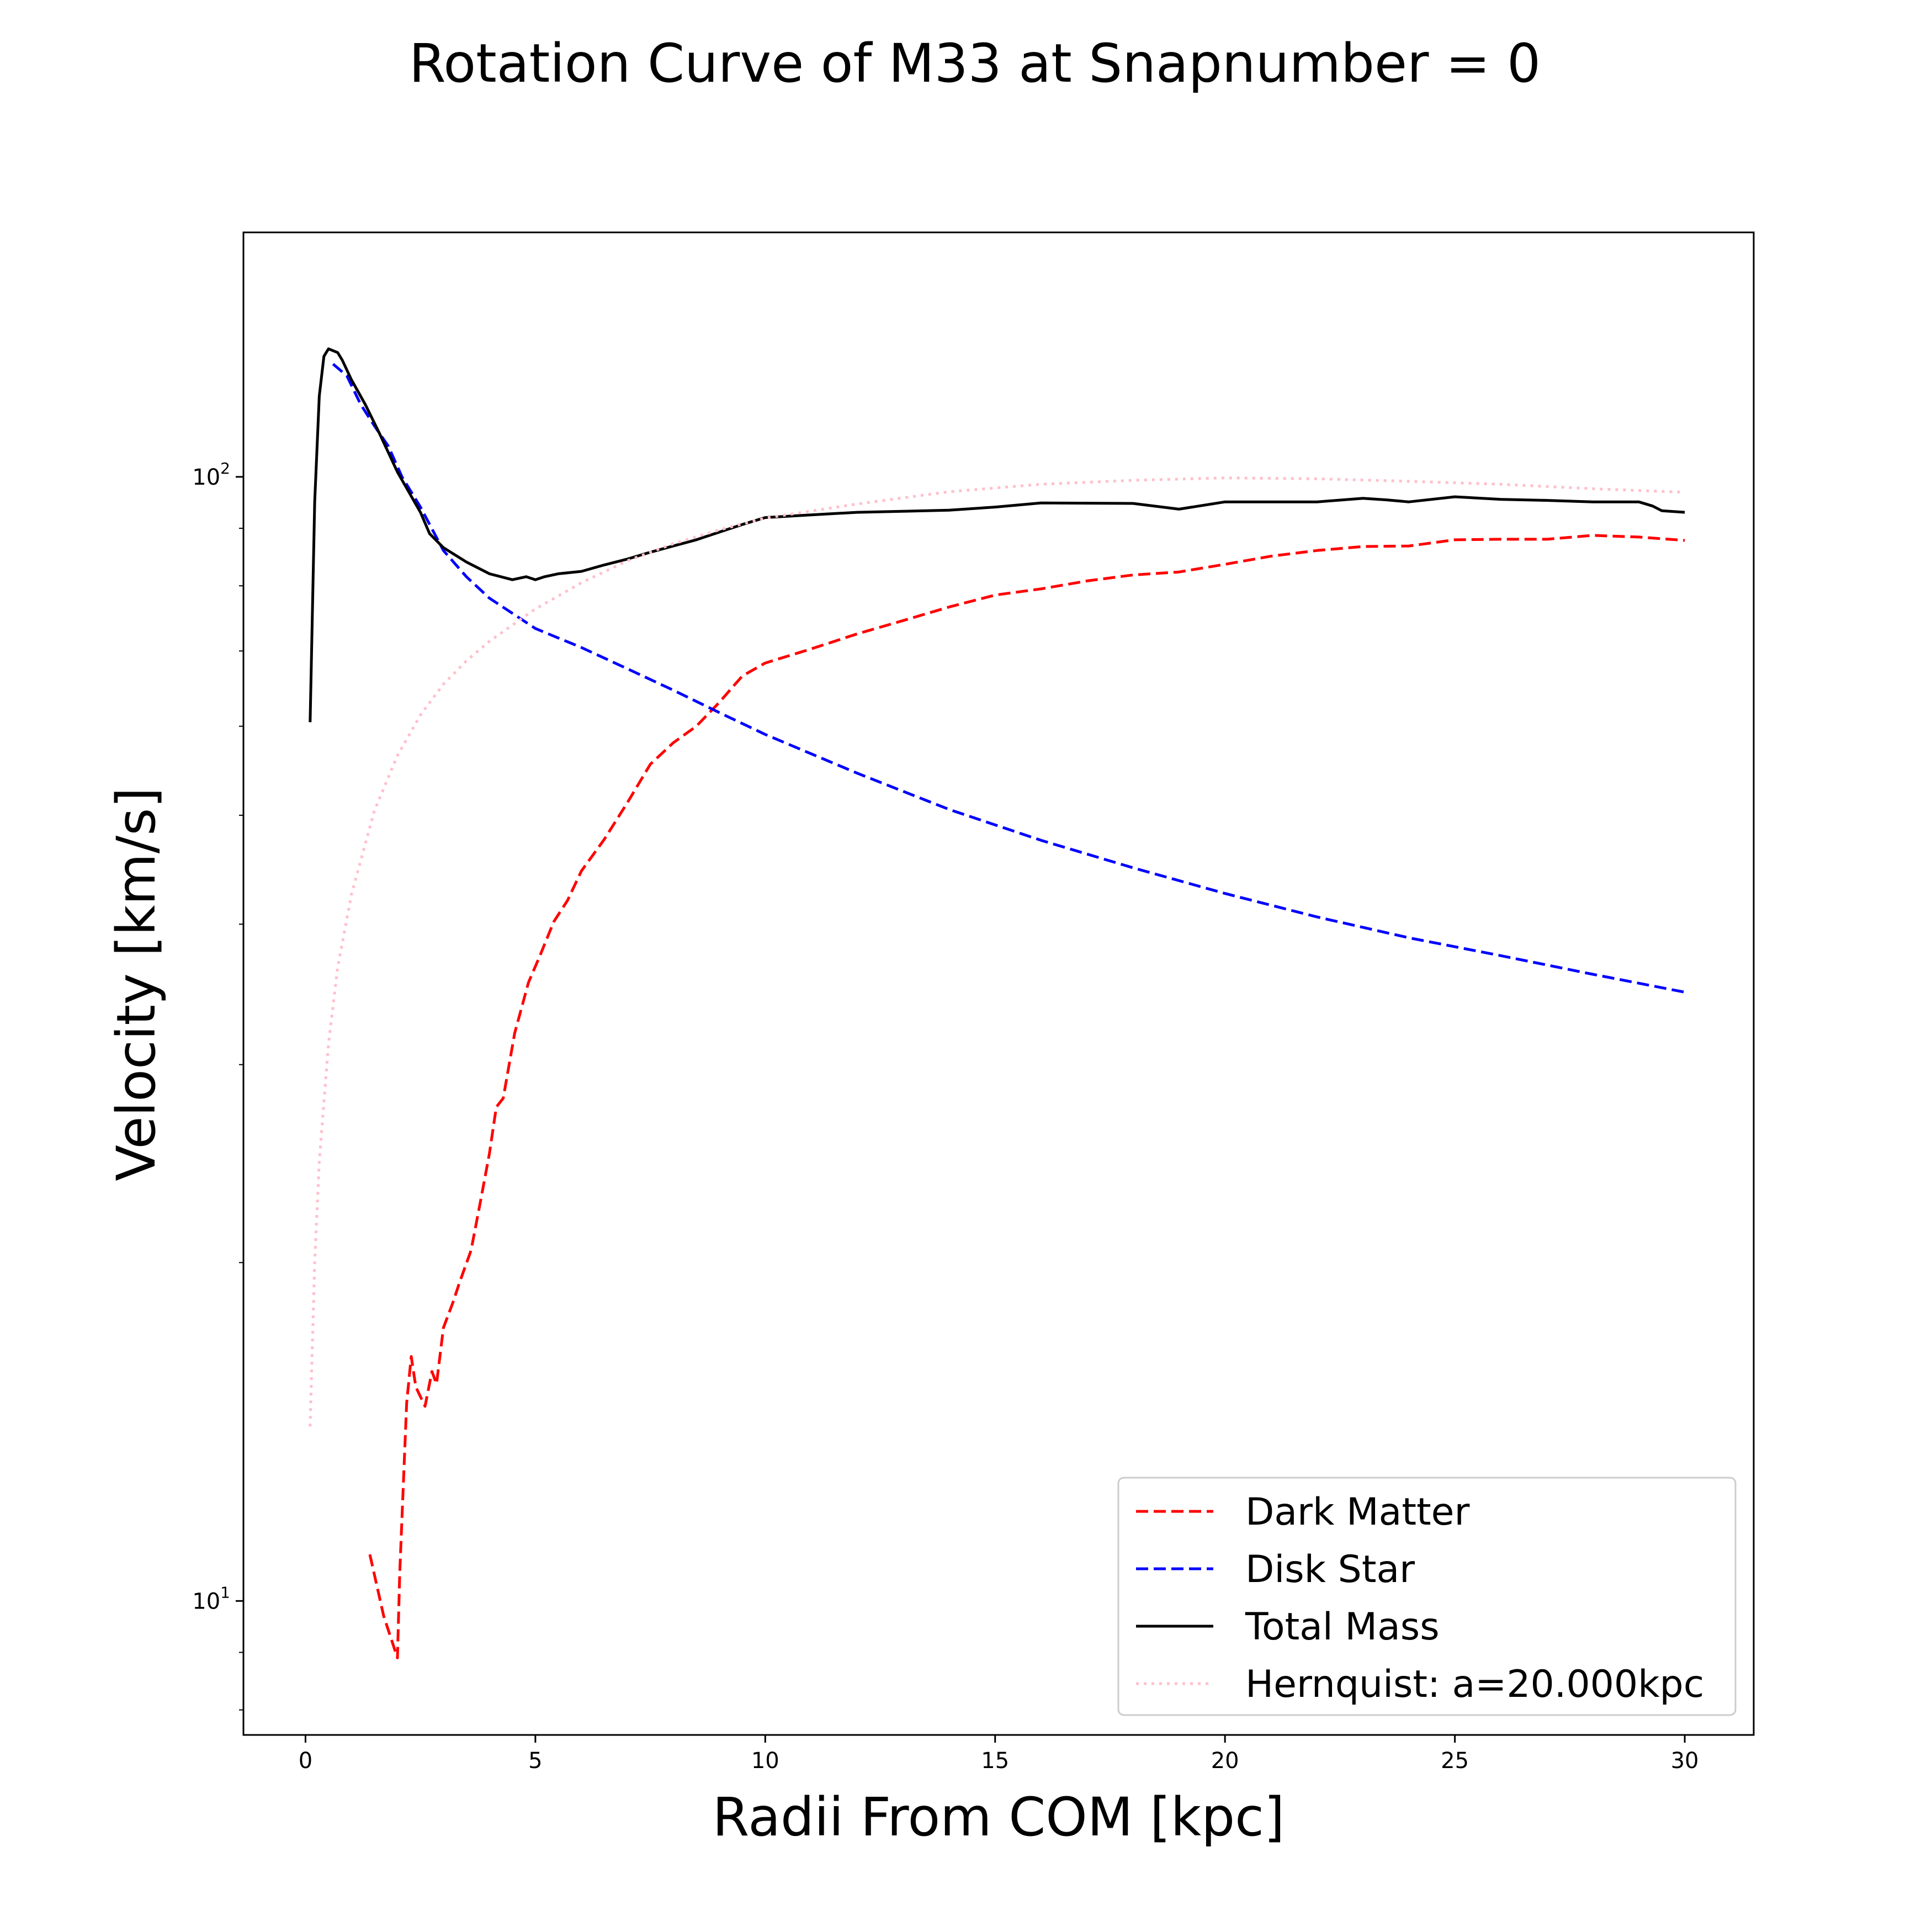  Describe the element at coordinates (218, 1085) in the screenshot. I see `y-axis: 10¹ 10²` at that location.